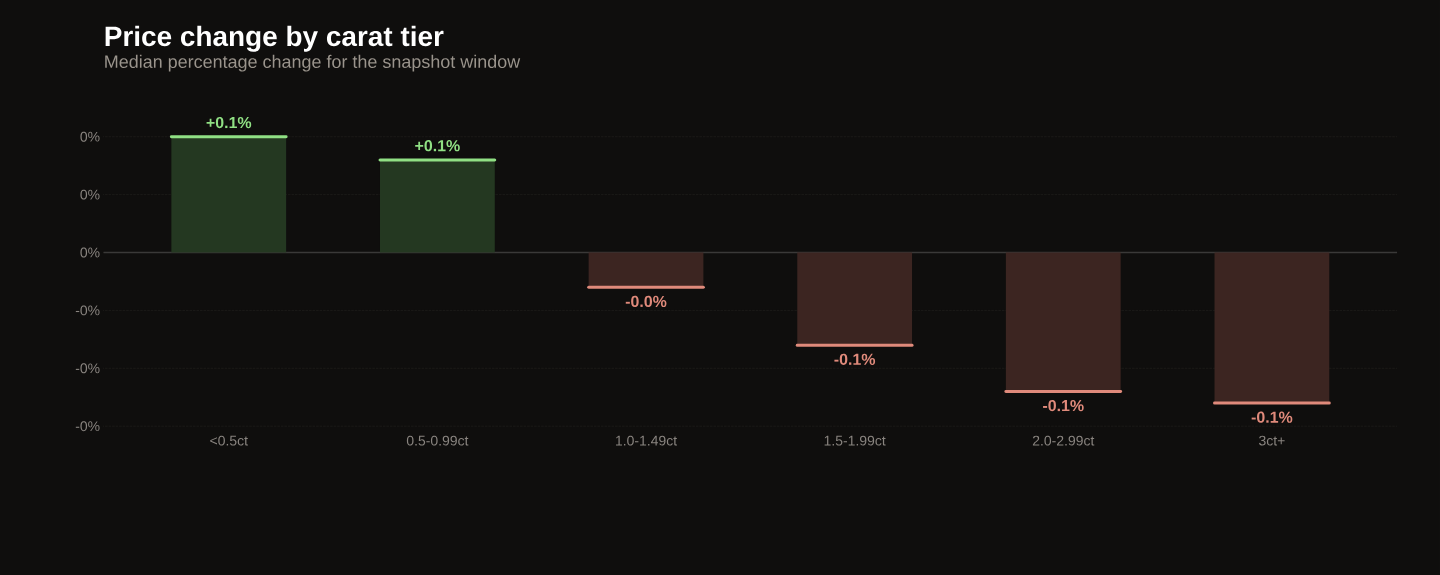 This screenshot has height=575, width=1440. I want to click on x-tick-label: 3ct+, so click(1272, 440).